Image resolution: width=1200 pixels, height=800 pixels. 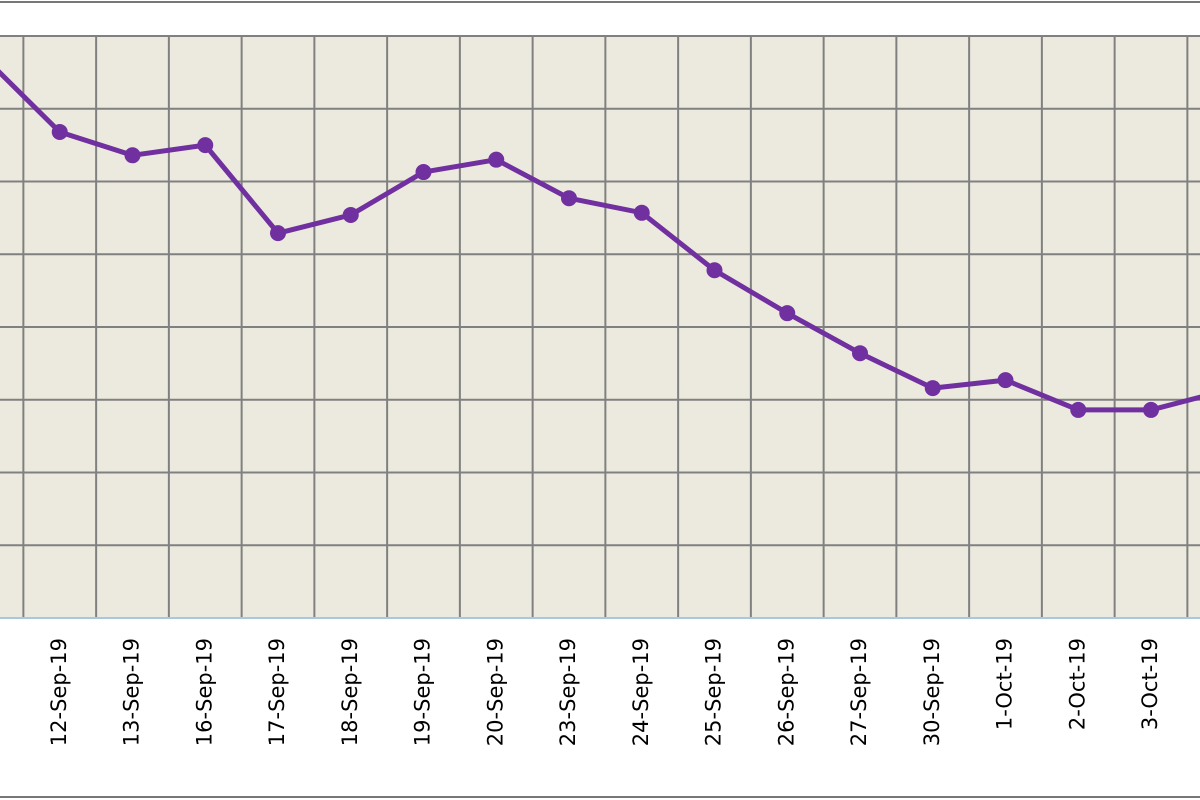 I want to click on x-tick-label: 12-Sep-19, so click(x=59, y=692).